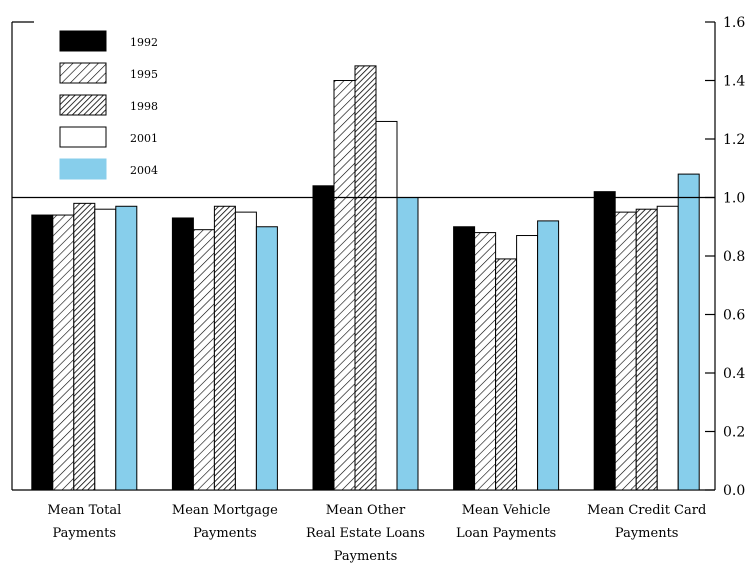 This screenshot has height=569, width=755. What do you see at coordinates (83, 41) in the screenshot?
I see `legend-swatch-1992` at bounding box center [83, 41].